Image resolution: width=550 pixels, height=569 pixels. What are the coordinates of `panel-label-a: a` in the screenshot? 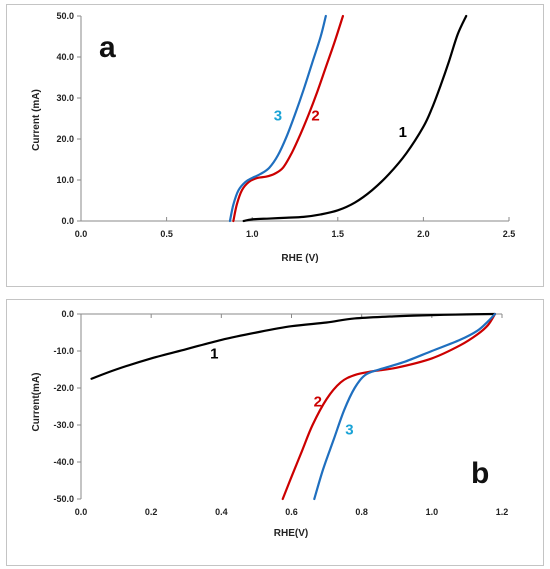 It's located at (107, 47).